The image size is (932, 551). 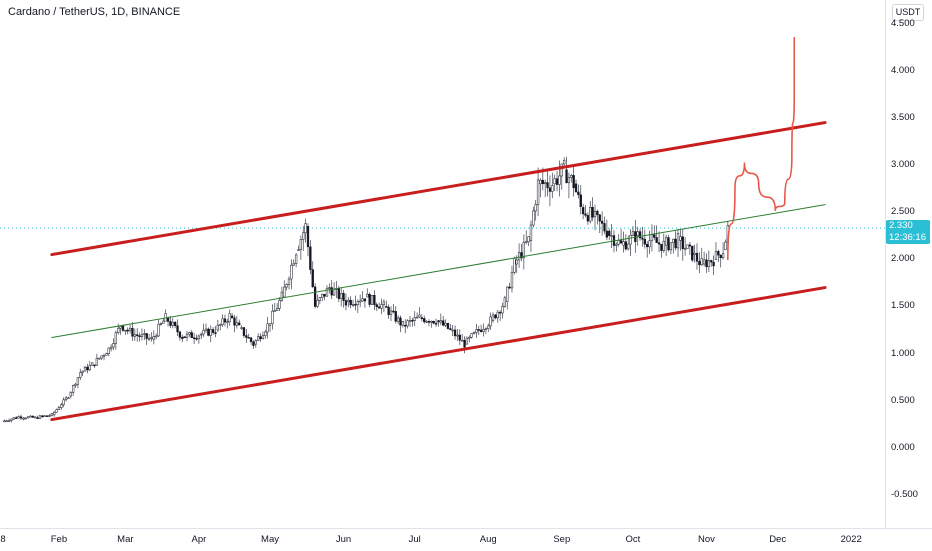 What do you see at coordinates (903, 447) in the screenshot?
I see `price-tick-label: 0.000` at bounding box center [903, 447].